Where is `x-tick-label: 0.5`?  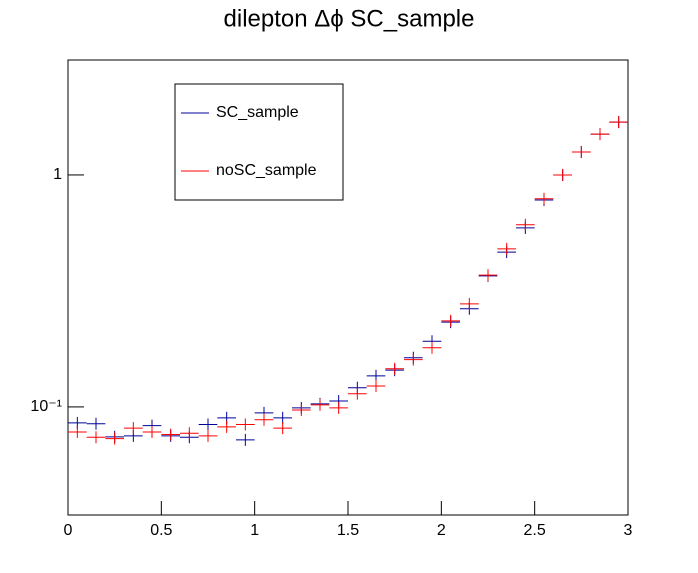
x-tick-label: 0.5 is located at coordinates (161, 530).